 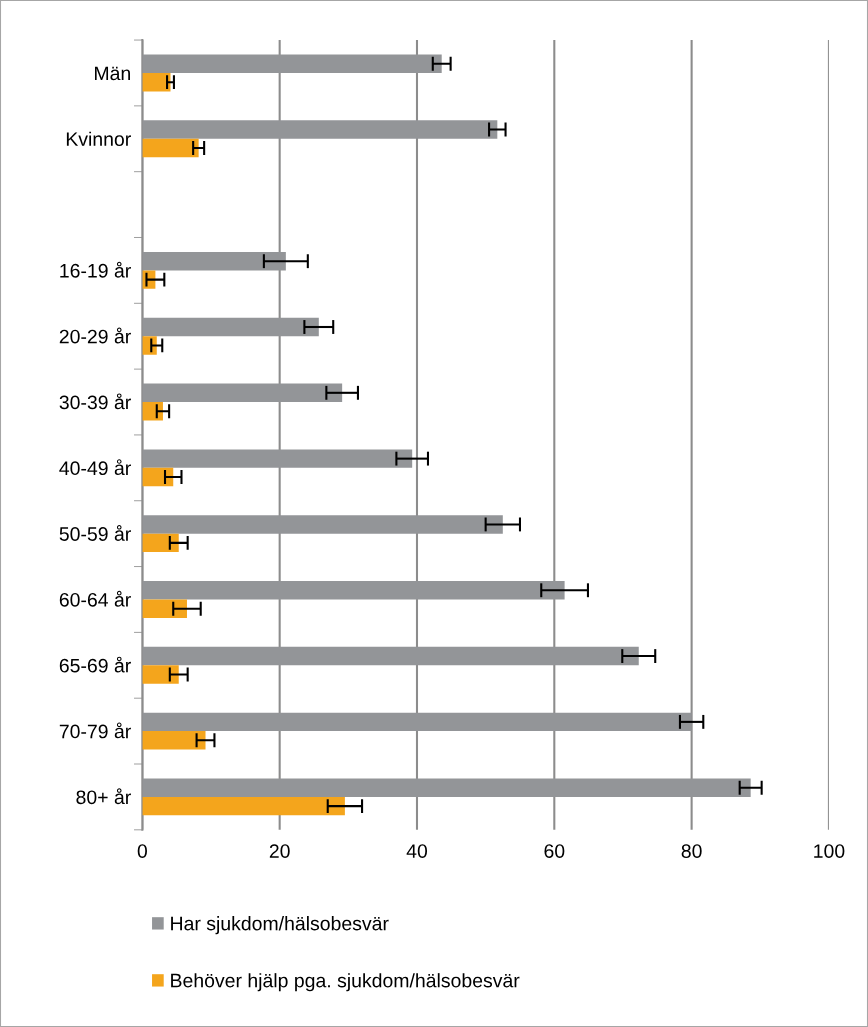 I want to click on y-tick-label: Män, so click(x=112, y=73).